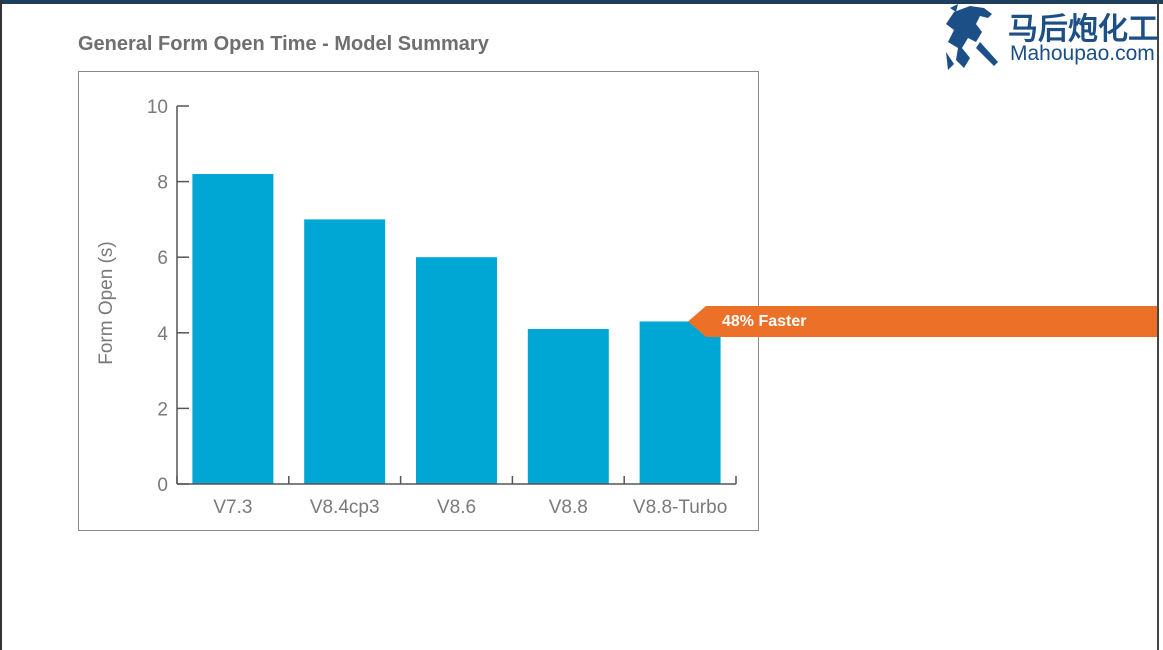  What do you see at coordinates (568, 507) in the screenshot?
I see `x-tick-label-v8-8: V8.8` at bounding box center [568, 507].